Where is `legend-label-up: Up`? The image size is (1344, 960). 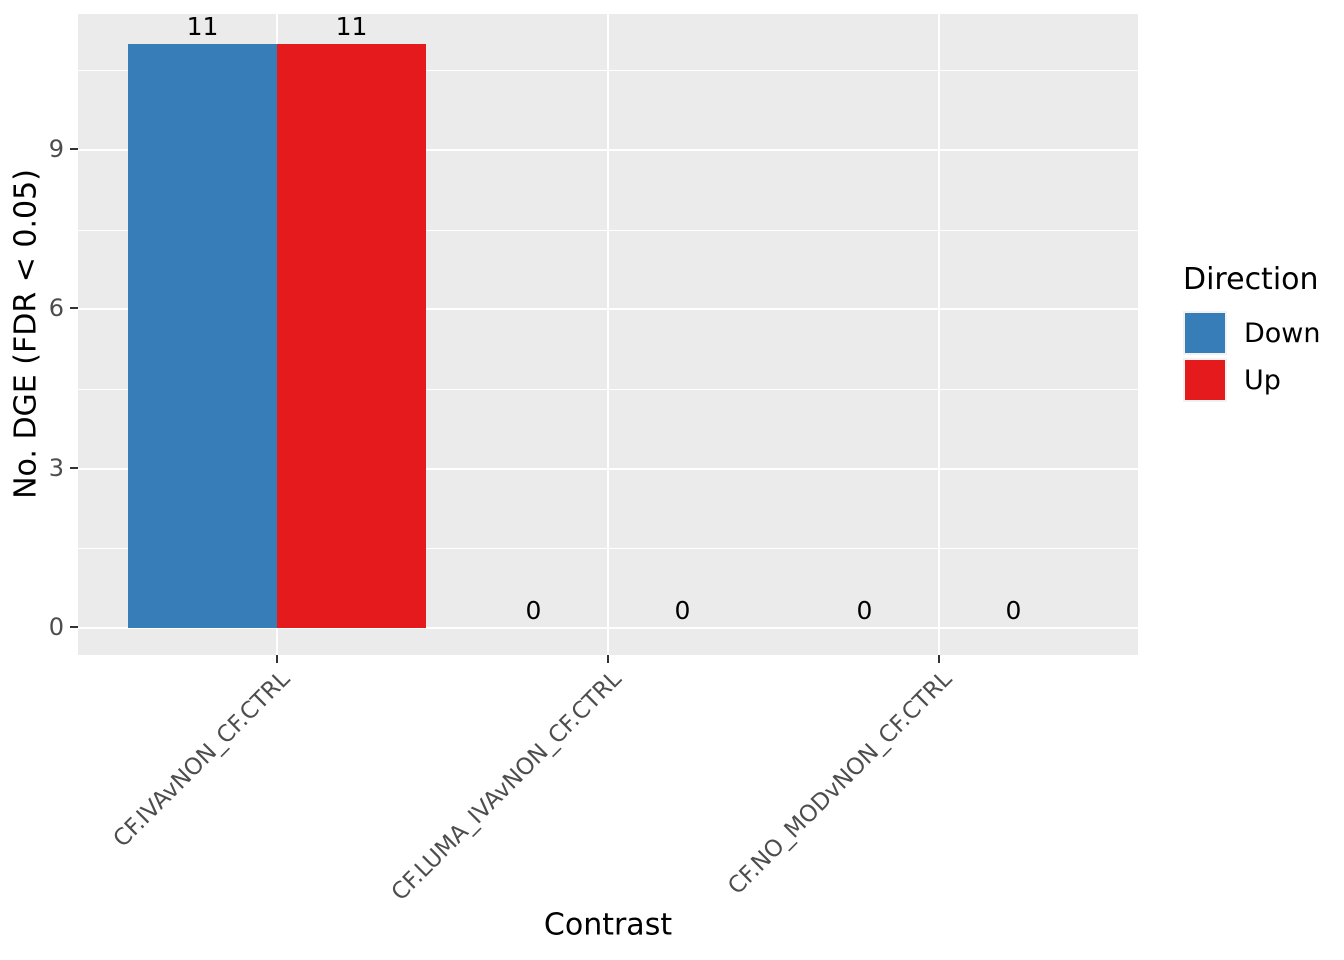
legend-label-up: Up is located at coordinates (1262, 380).